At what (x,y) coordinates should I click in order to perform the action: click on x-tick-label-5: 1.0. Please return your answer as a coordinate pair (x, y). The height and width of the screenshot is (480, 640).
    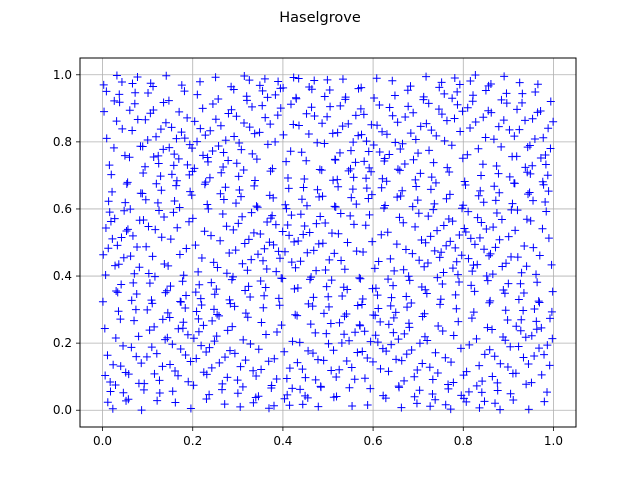
    Looking at the image, I should click on (553, 441).